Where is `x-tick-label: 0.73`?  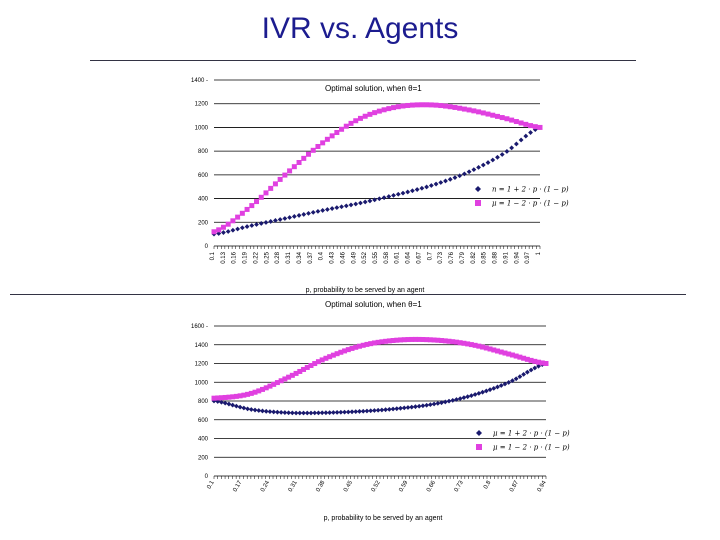
x-tick-label: 0.73 is located at coordinates (441, 257).